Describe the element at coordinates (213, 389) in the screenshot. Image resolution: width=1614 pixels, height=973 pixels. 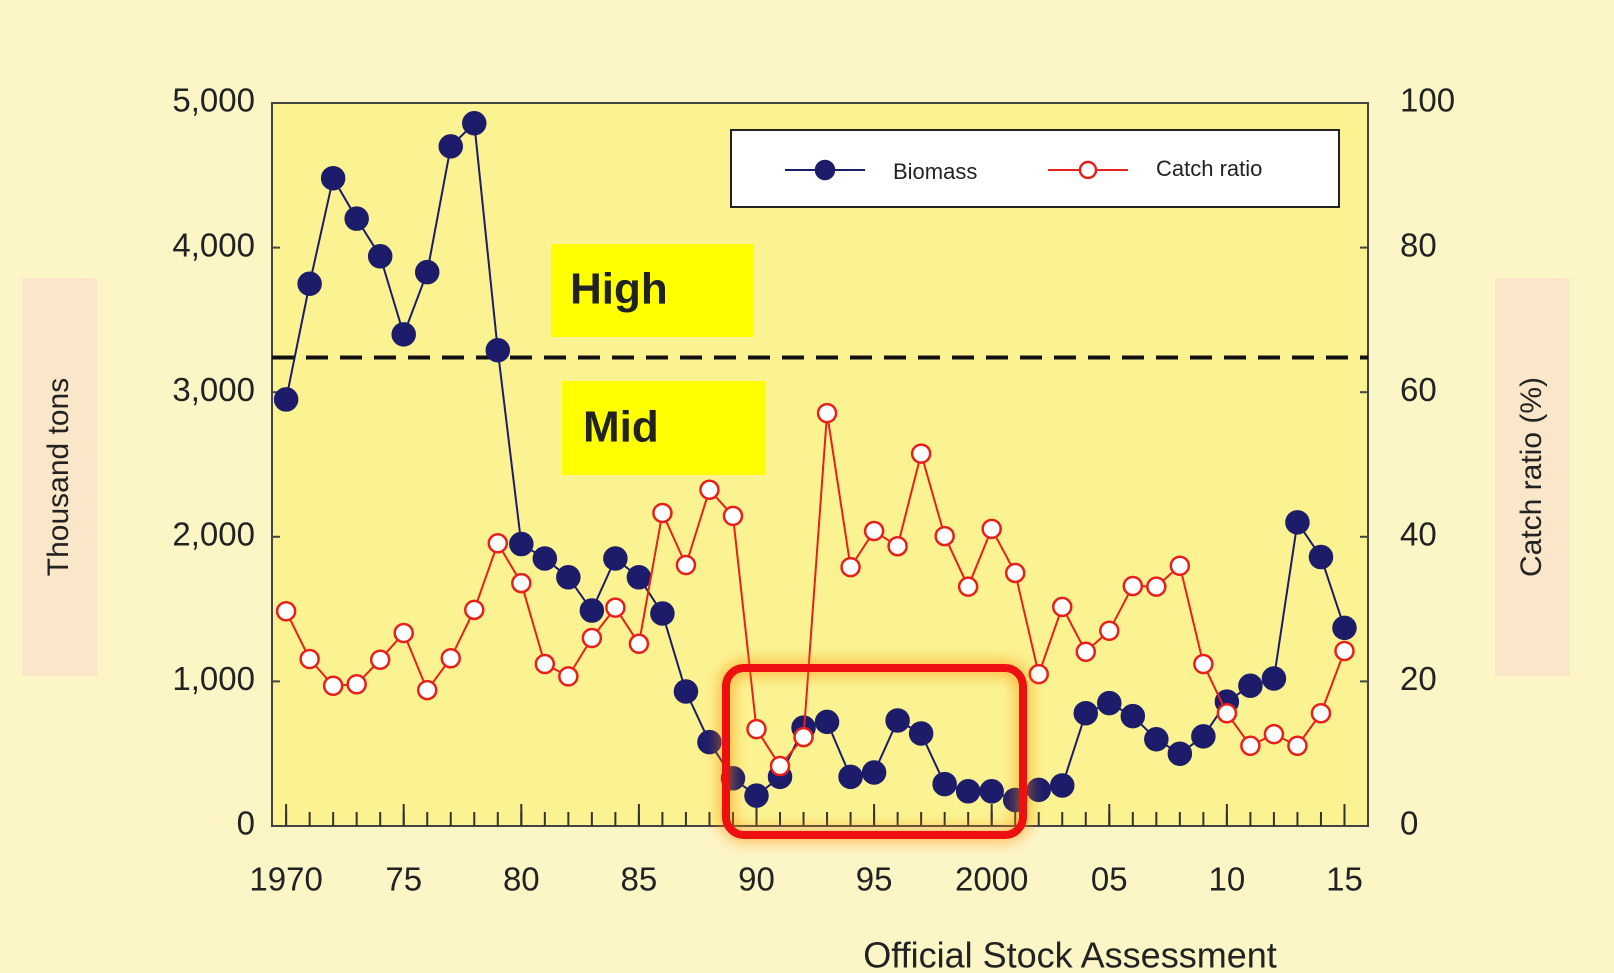
I see `y-tick-label: 3,000` at that location.